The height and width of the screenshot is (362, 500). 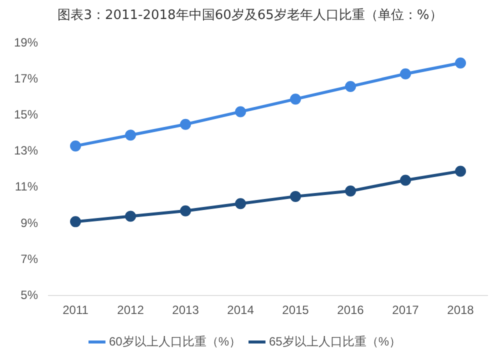 I want to click on y-tick-label: 15%, so click(x=26, y=115).